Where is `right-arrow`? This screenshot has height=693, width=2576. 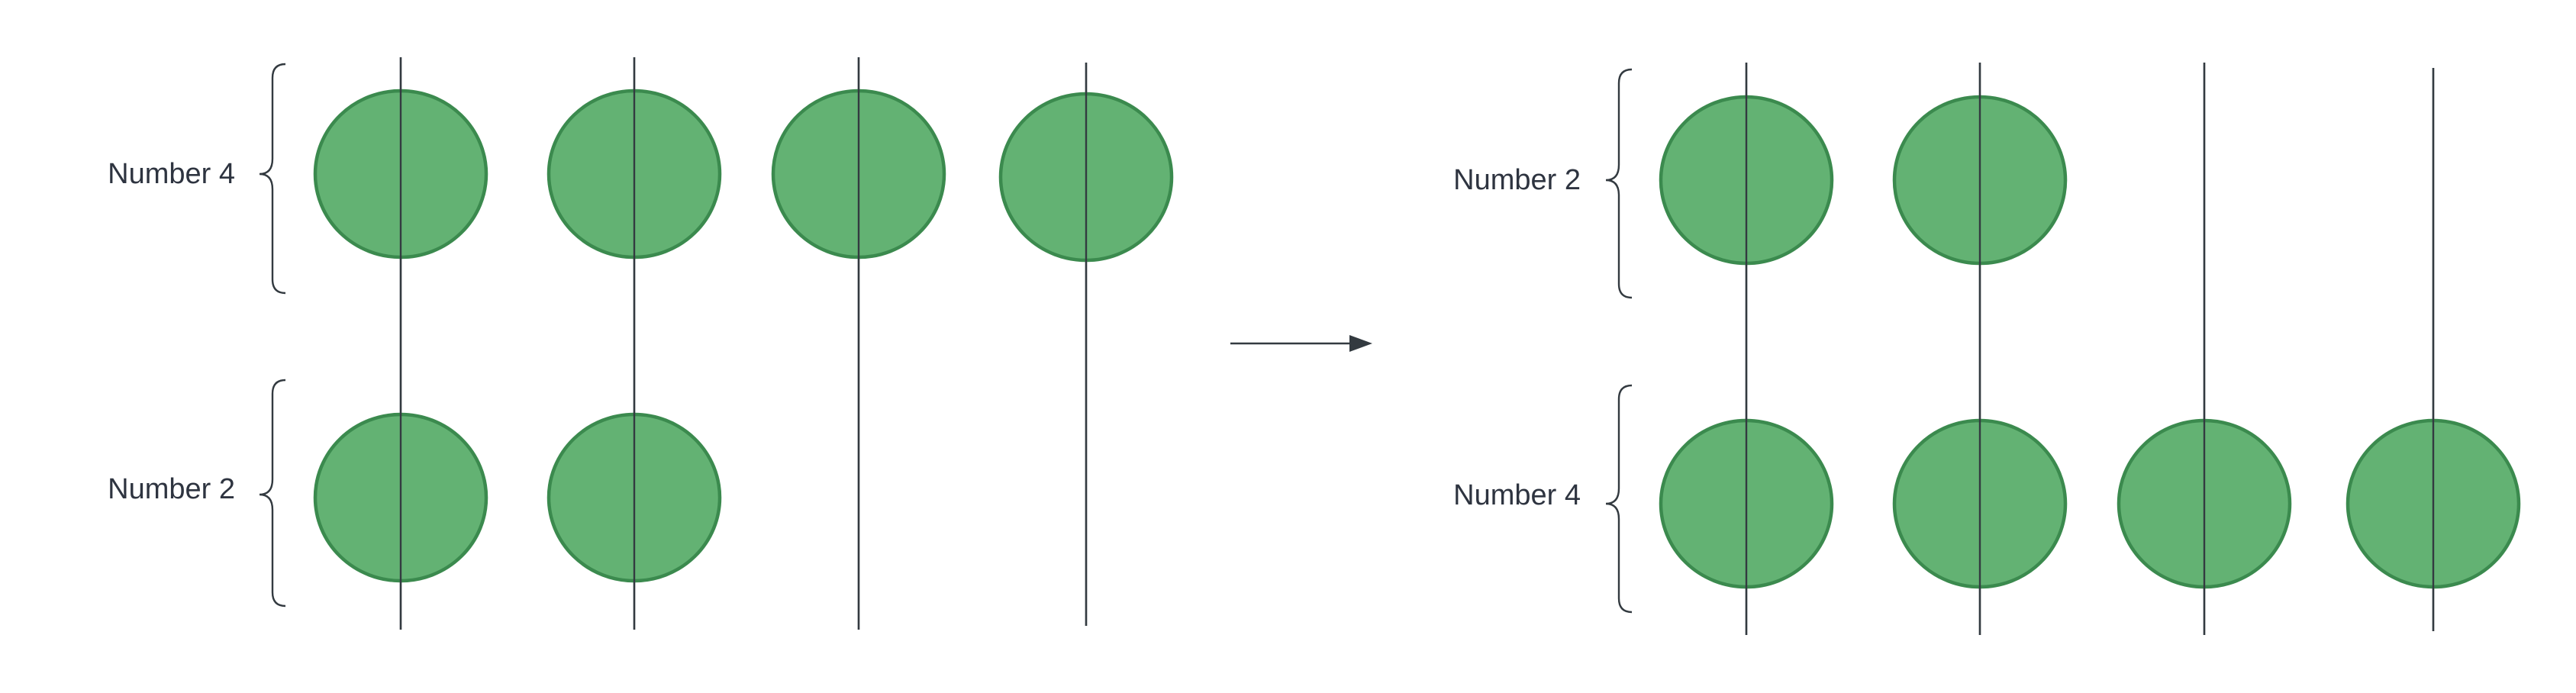
right-arrow is located at coordinates (1301, 343).